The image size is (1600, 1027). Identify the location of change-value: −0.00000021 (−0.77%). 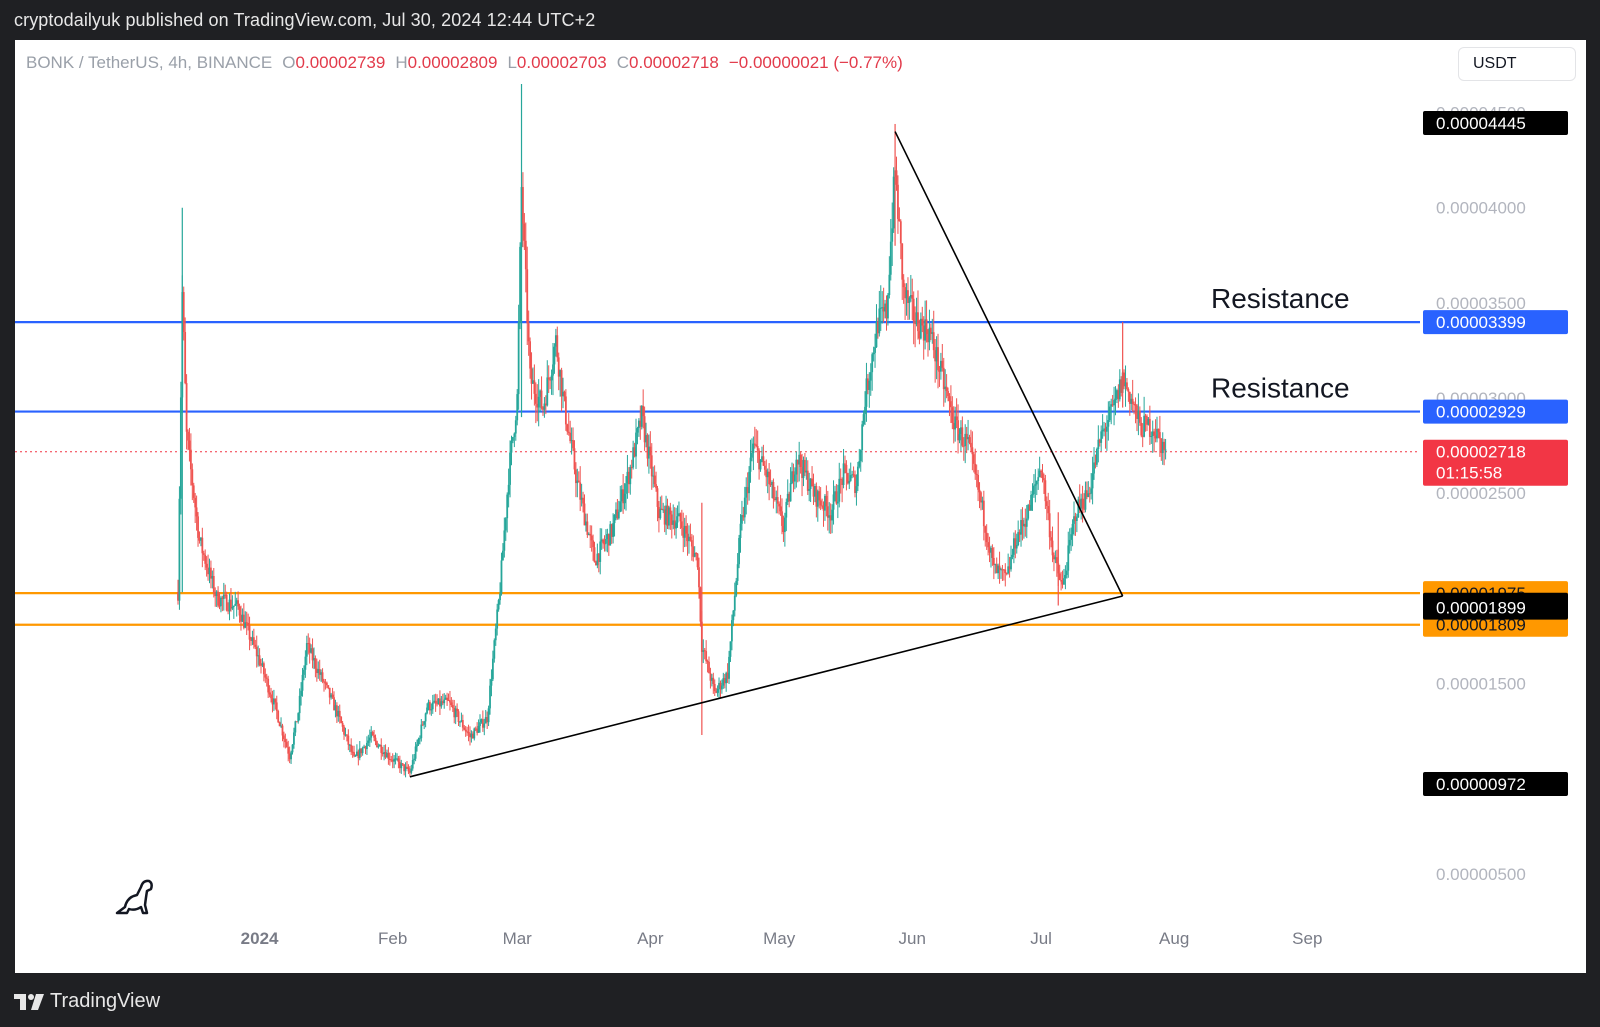
(815, 62).